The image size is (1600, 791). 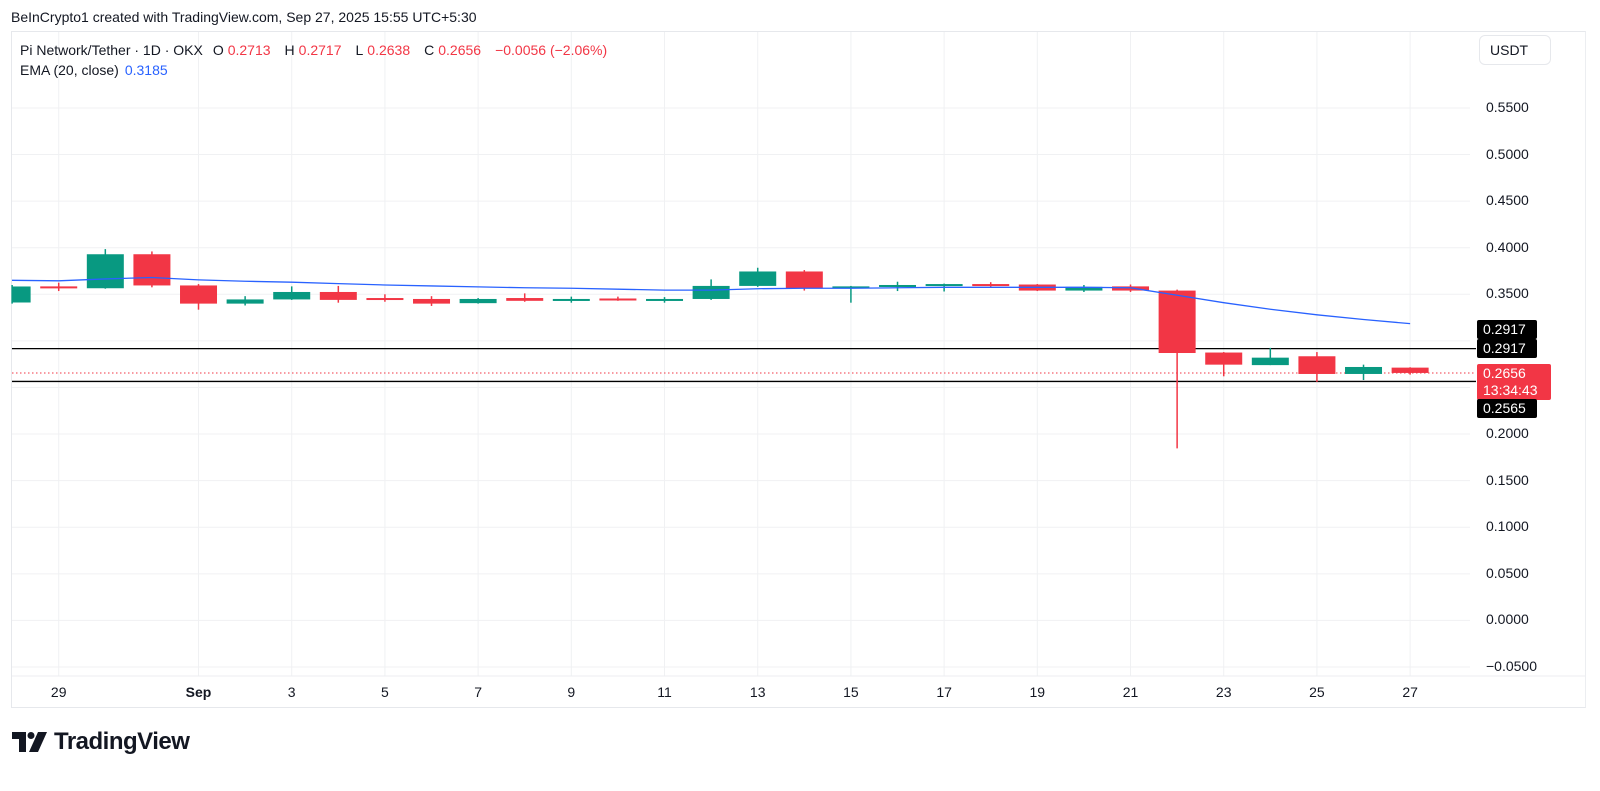 What do you see at coordinates (1510, 390) in the screenshot?
I see `candle-countdown: 13:34:43` at bounding box center [1510, 390].